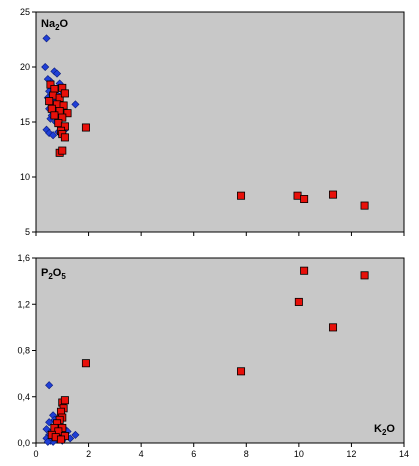 The height and width of the screenshot is (466, 419). What do you see at coordinates (378, 429) in the screenshot?
I see `x-axis-label-part: K` at bounding box center [378, 429].